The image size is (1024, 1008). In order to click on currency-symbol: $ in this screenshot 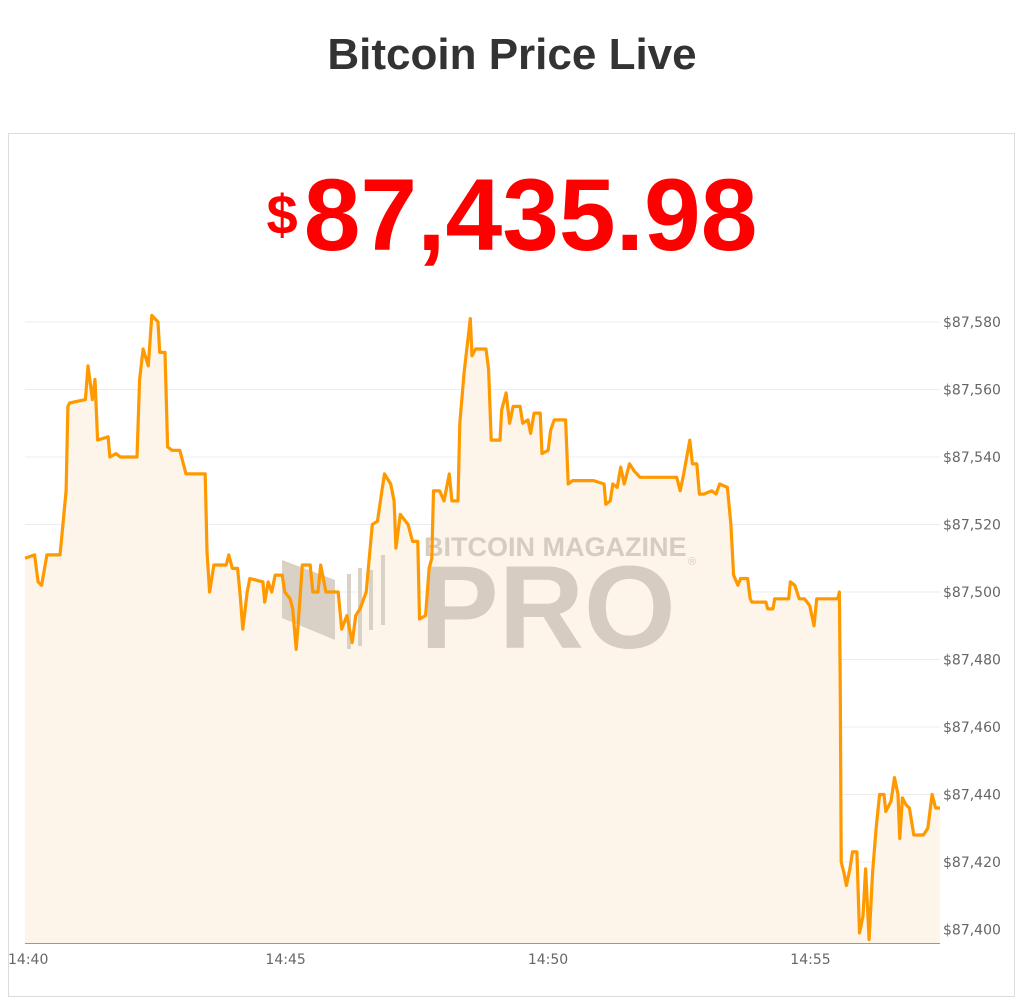, I will do `click(282, 214)`.